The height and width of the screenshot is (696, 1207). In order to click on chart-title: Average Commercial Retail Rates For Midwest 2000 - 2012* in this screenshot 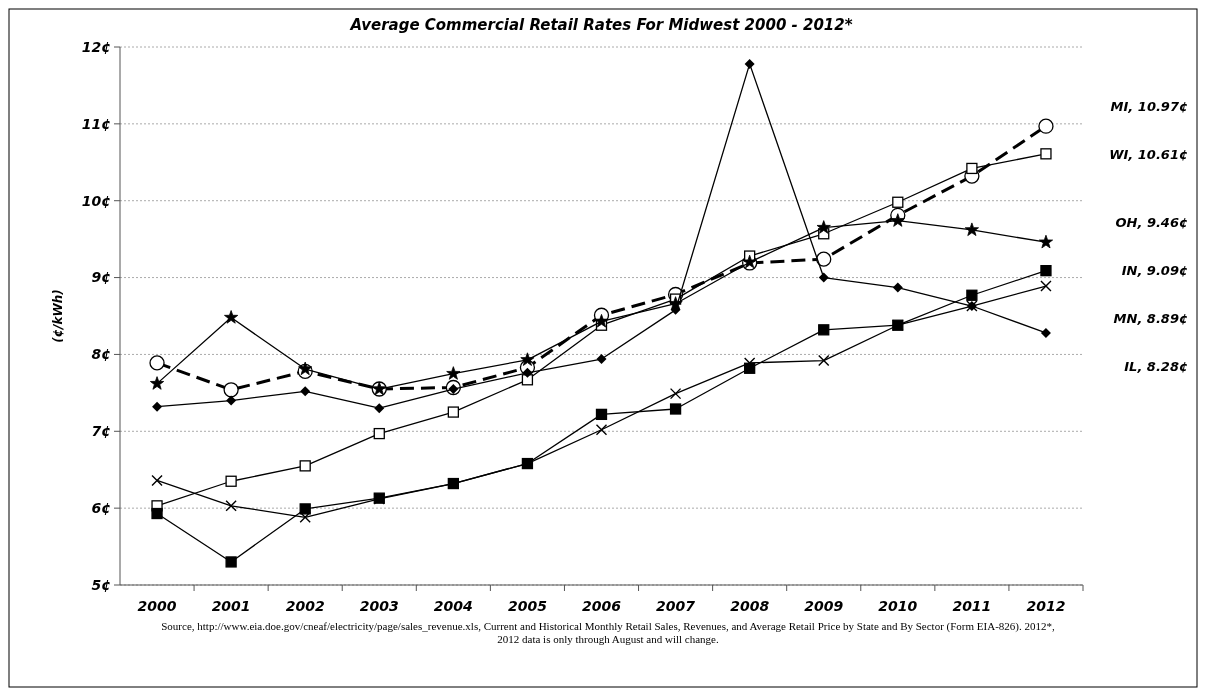, I will do `click(601, 25)`.